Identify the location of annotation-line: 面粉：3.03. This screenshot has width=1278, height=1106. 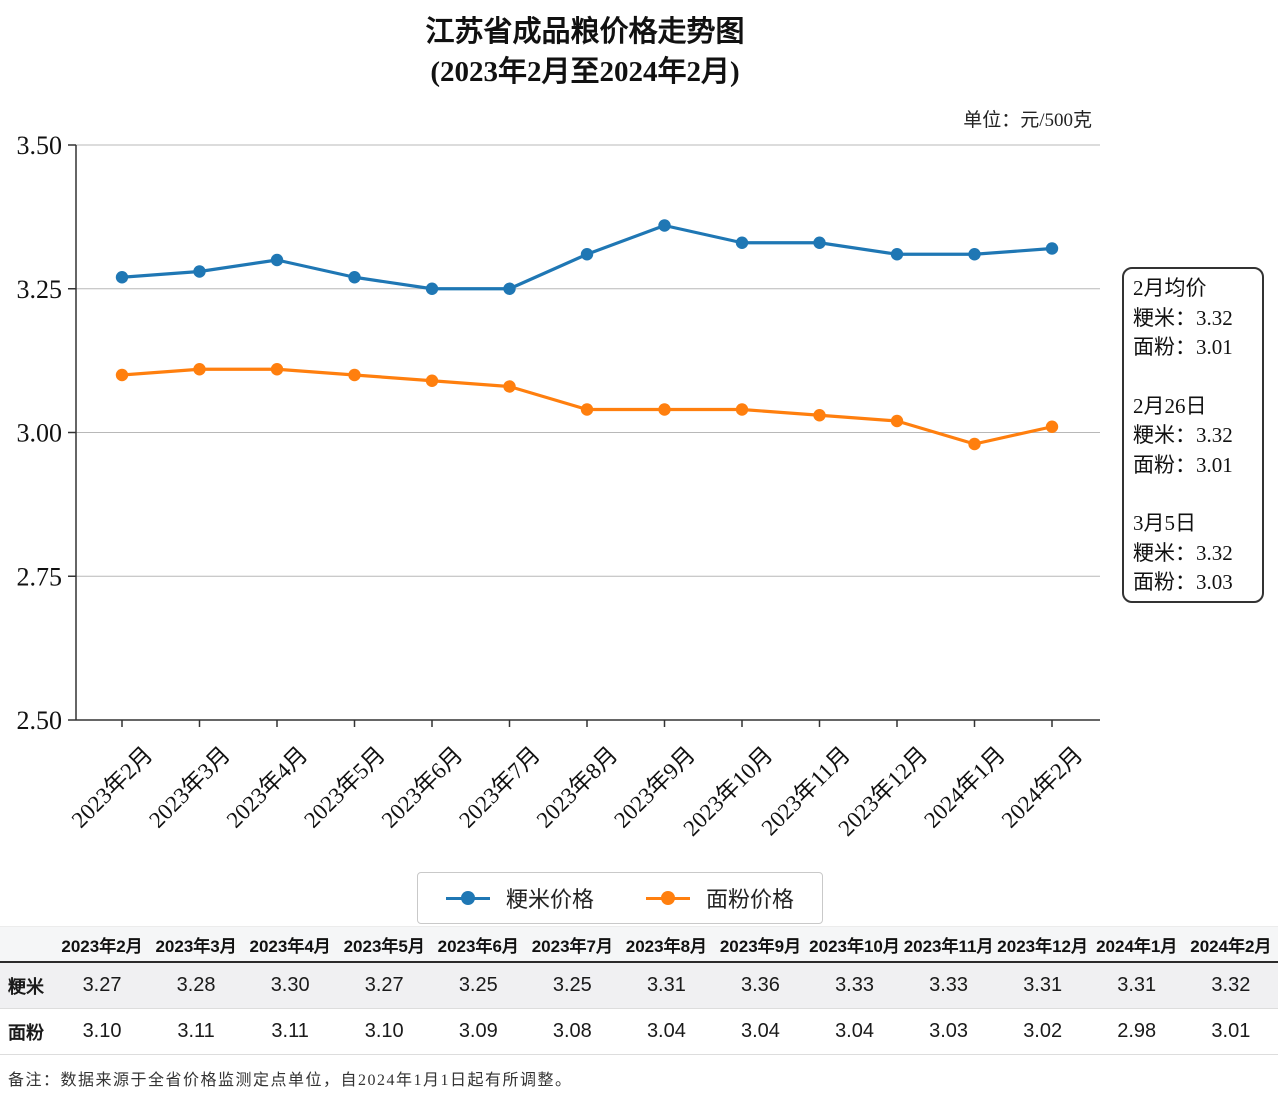
(1183, 582).